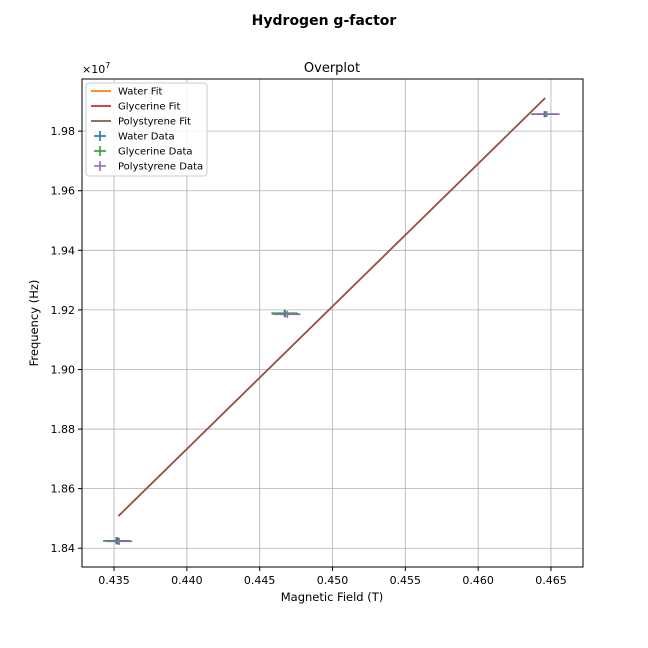 The height and width of the screenshot is (648, 648). What do you see at coordinates (406, 580) in the screenshot?
I see `x-tick-label: 0.455` at bounding box center [406, 580].